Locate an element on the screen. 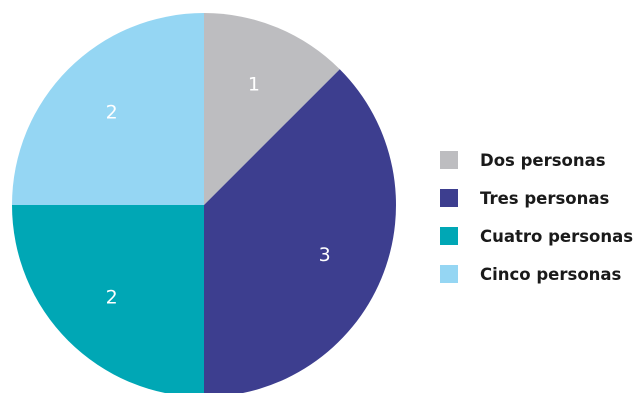 This screenshot has height=393, width=643. pie-slice-cuatro-personas is located at coordinates (108, 299).